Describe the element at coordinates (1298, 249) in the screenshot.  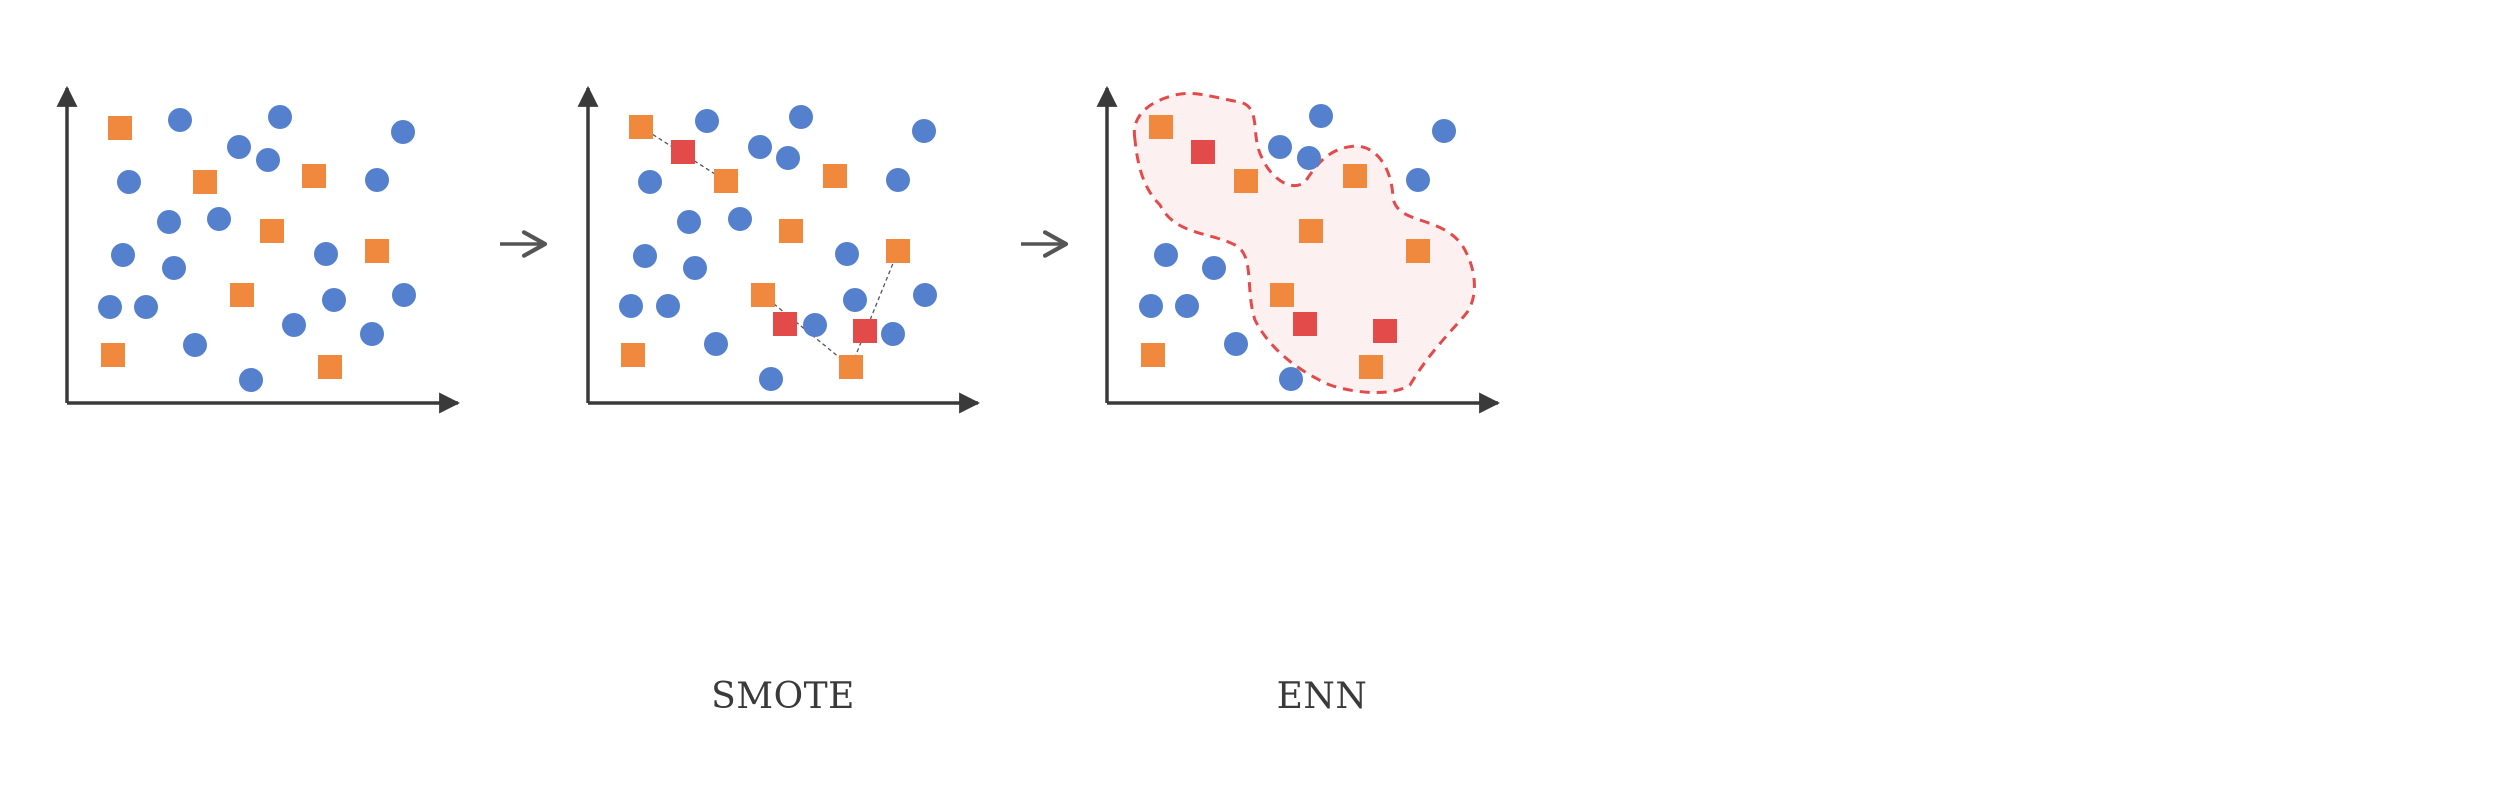
I see `panel-3-axes` at that location.